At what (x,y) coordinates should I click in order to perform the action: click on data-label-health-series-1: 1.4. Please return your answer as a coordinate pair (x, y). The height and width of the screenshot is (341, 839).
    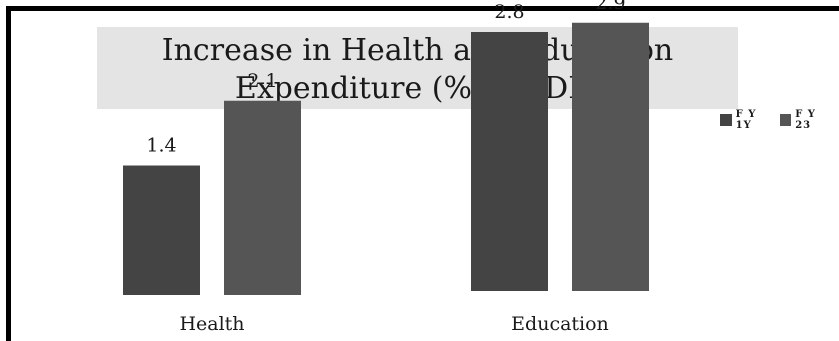
    Looking at the image, I should click on (161, 146).